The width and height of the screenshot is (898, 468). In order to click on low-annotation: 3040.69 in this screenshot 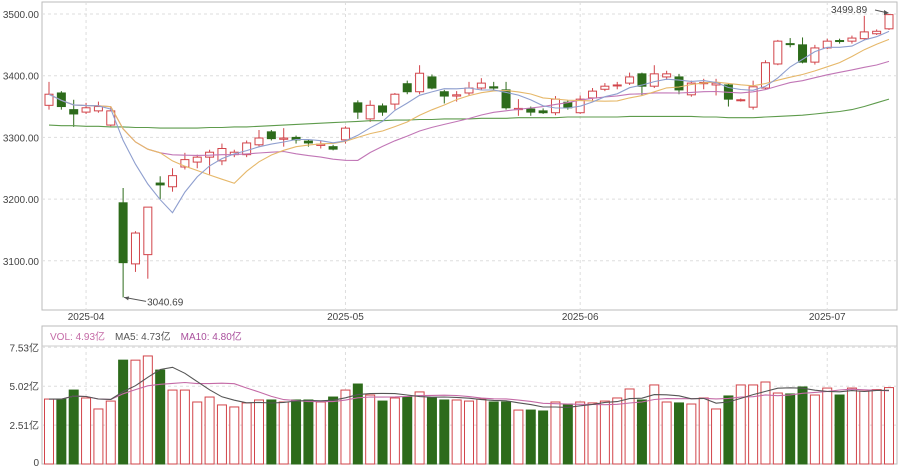, I will do `click(165, 302)`.